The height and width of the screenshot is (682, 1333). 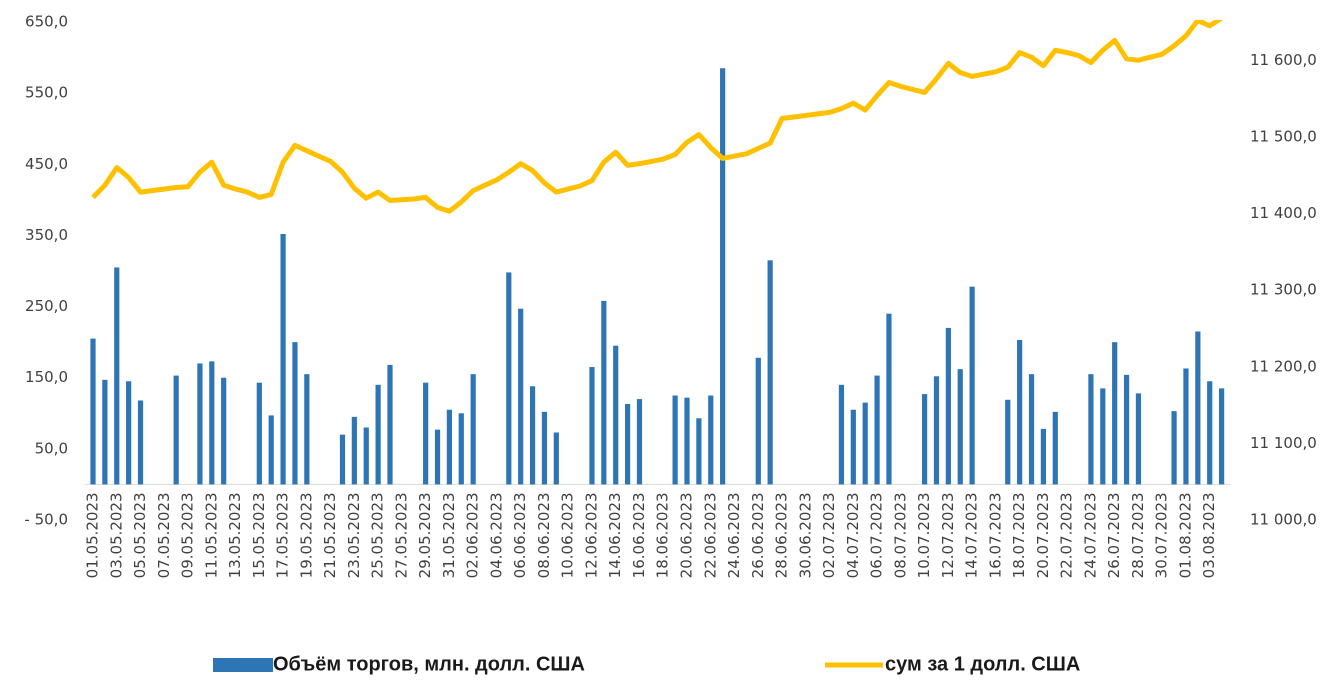 What do you see at coordinates (734, 535) in the screenshot?
I see `x-tick-label: 24.06.2023` at bounding box center [734, 535].